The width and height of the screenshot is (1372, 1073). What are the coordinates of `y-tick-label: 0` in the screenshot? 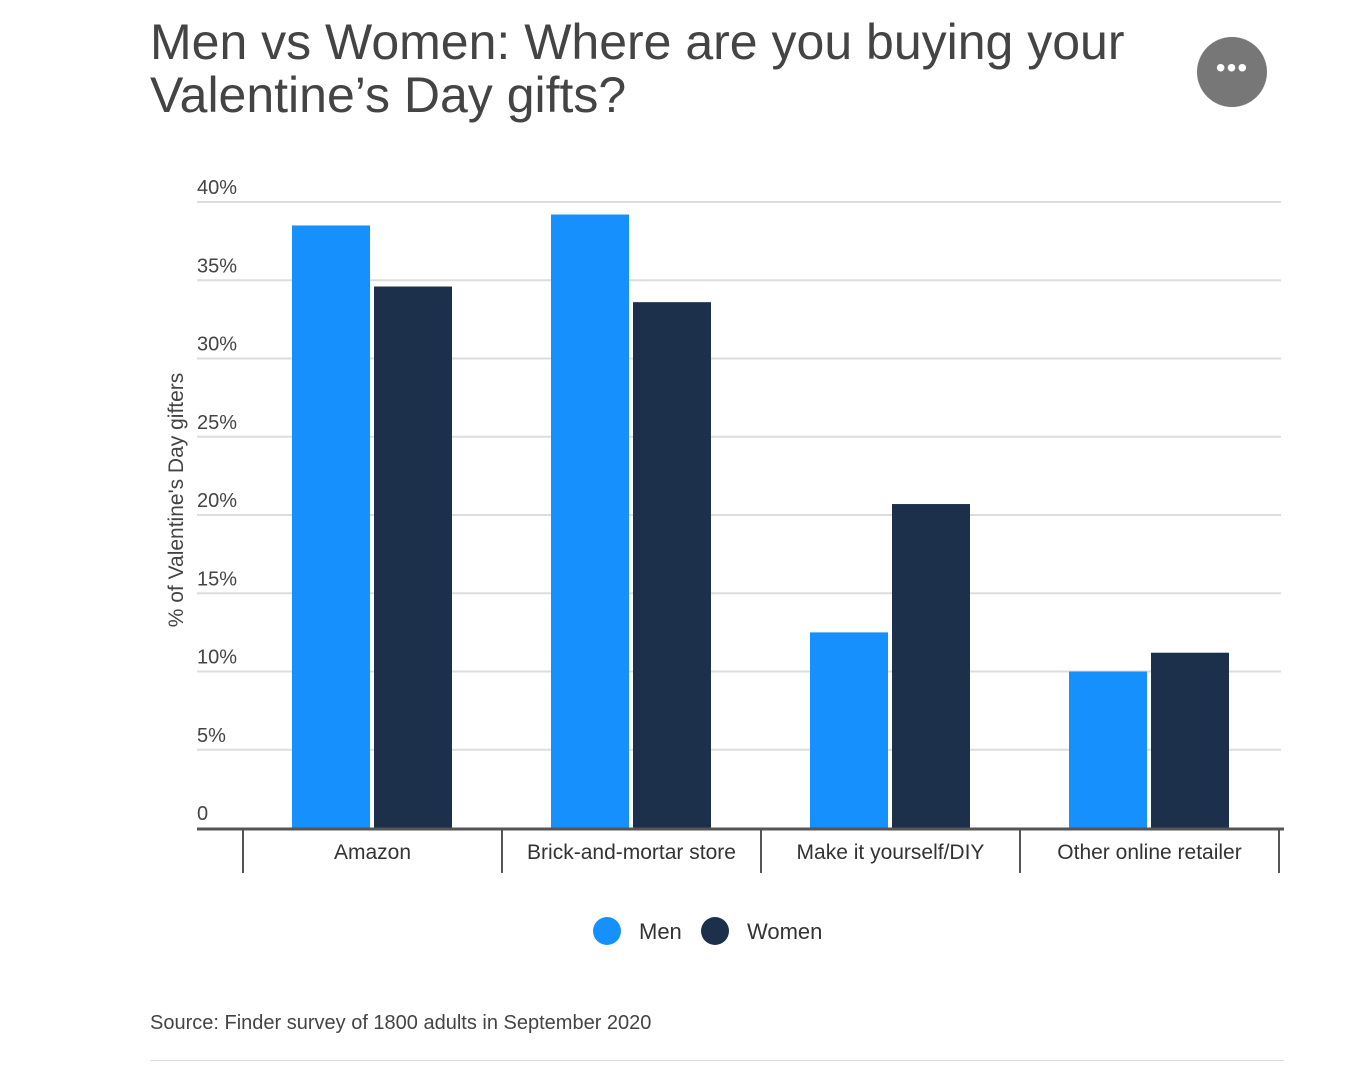 It's located at (202, 814).